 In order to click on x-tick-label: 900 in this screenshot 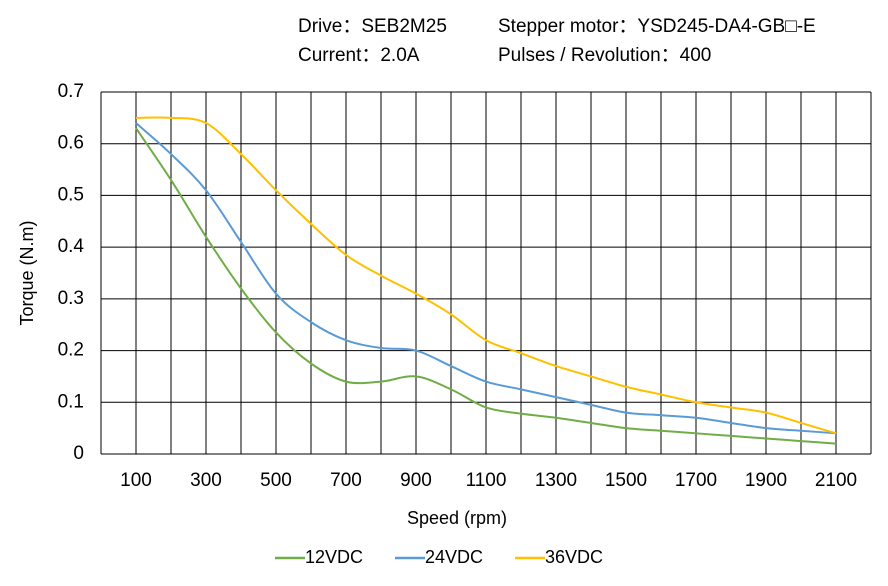, I will do `click(416, 480)`.